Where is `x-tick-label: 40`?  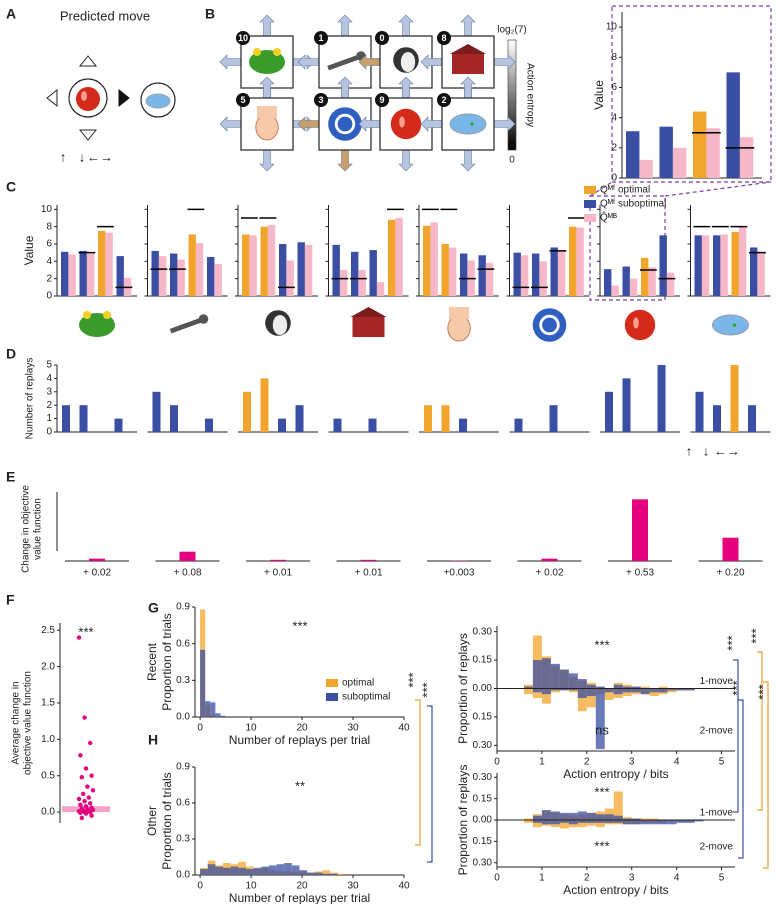 x-tick-label: 40 is located at coordinates (404, 728).